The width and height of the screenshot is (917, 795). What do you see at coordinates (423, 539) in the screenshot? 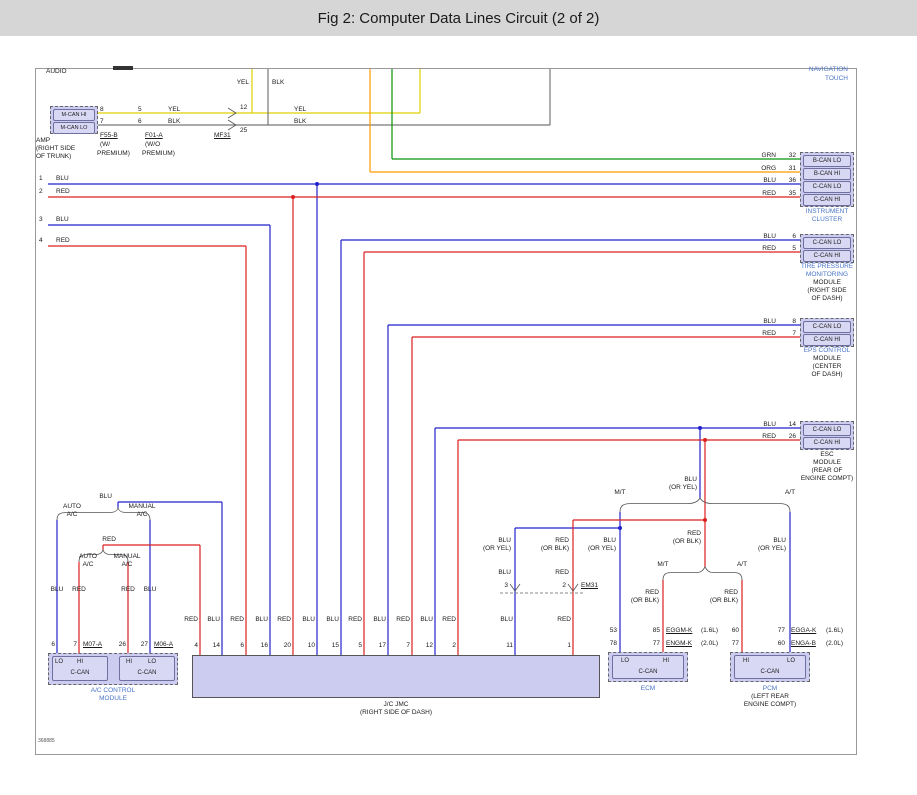
I see `branch-brace-marks` at bounding box center [423, 539].